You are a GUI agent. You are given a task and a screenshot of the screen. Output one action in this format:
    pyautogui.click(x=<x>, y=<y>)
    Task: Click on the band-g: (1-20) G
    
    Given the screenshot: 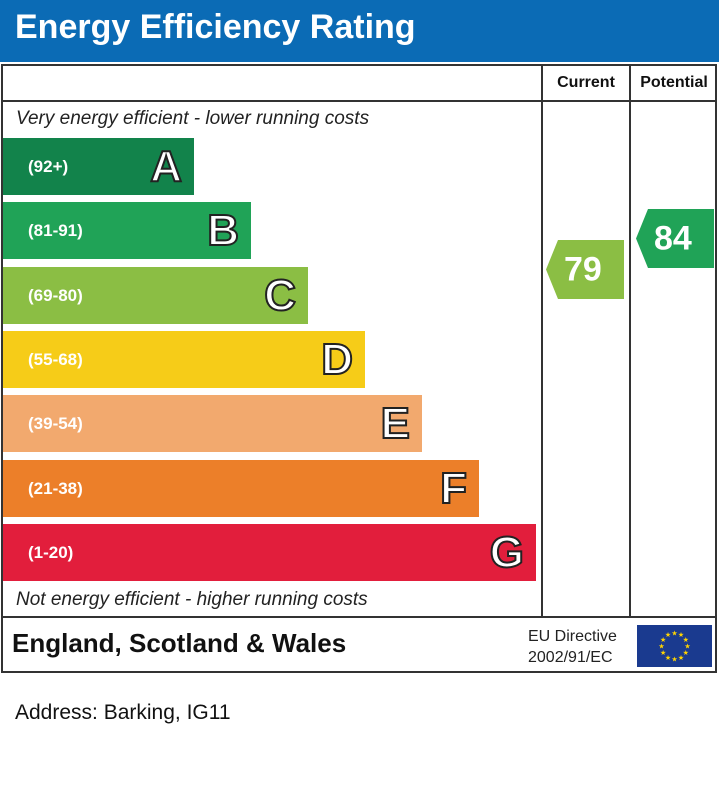 What is the action you would take?
    pyautogui.click(x=269, y=552)
    